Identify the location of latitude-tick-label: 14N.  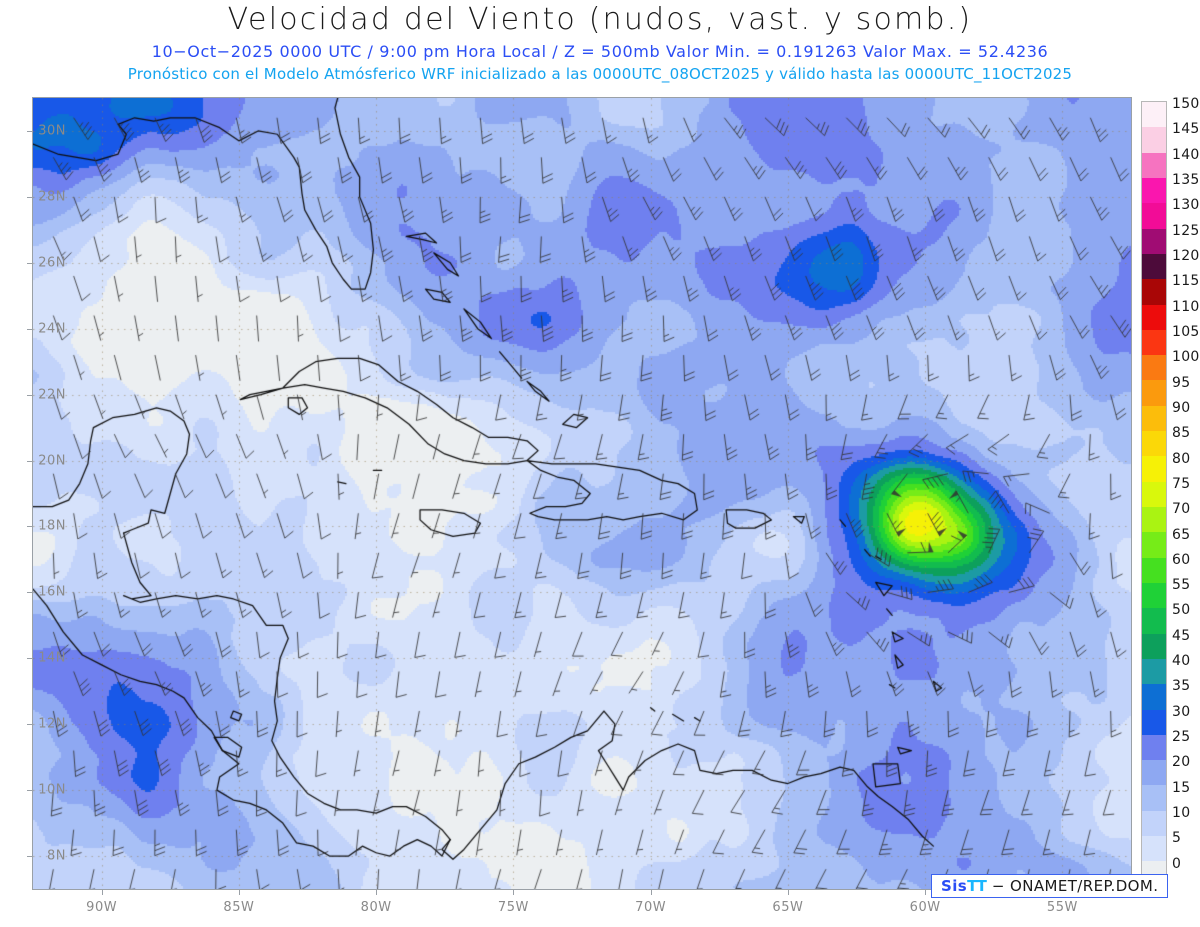
(52, 658).